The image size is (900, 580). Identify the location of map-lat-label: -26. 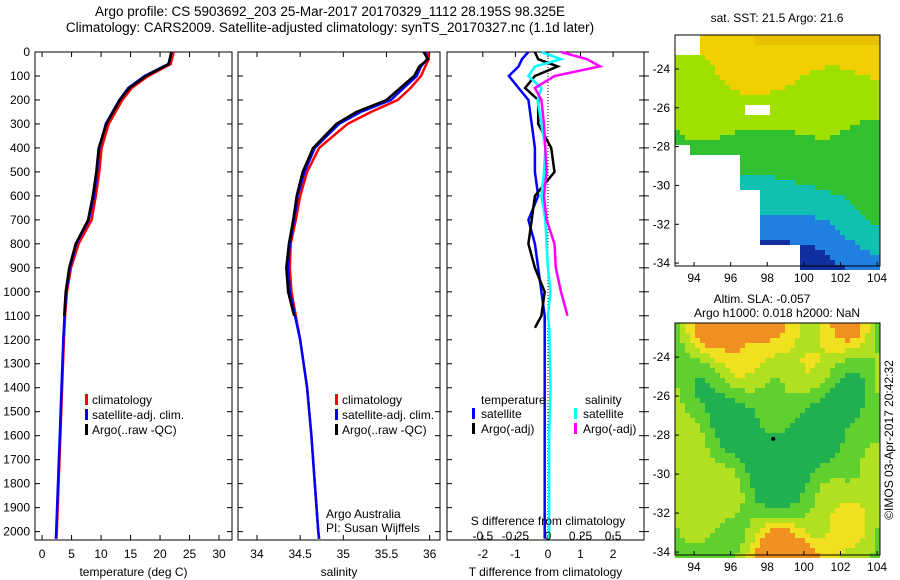
(662, 108).